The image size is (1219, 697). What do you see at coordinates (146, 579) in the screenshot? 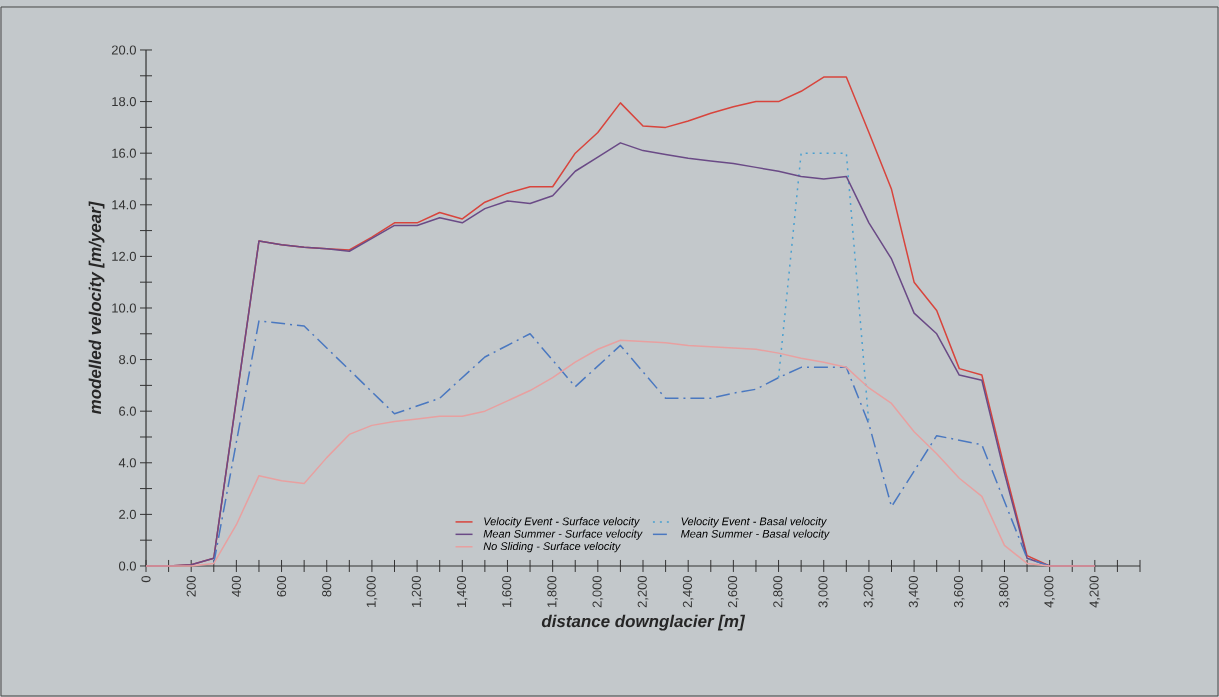
I see `x-tick-label: 0` at bounding box center [146, 579].